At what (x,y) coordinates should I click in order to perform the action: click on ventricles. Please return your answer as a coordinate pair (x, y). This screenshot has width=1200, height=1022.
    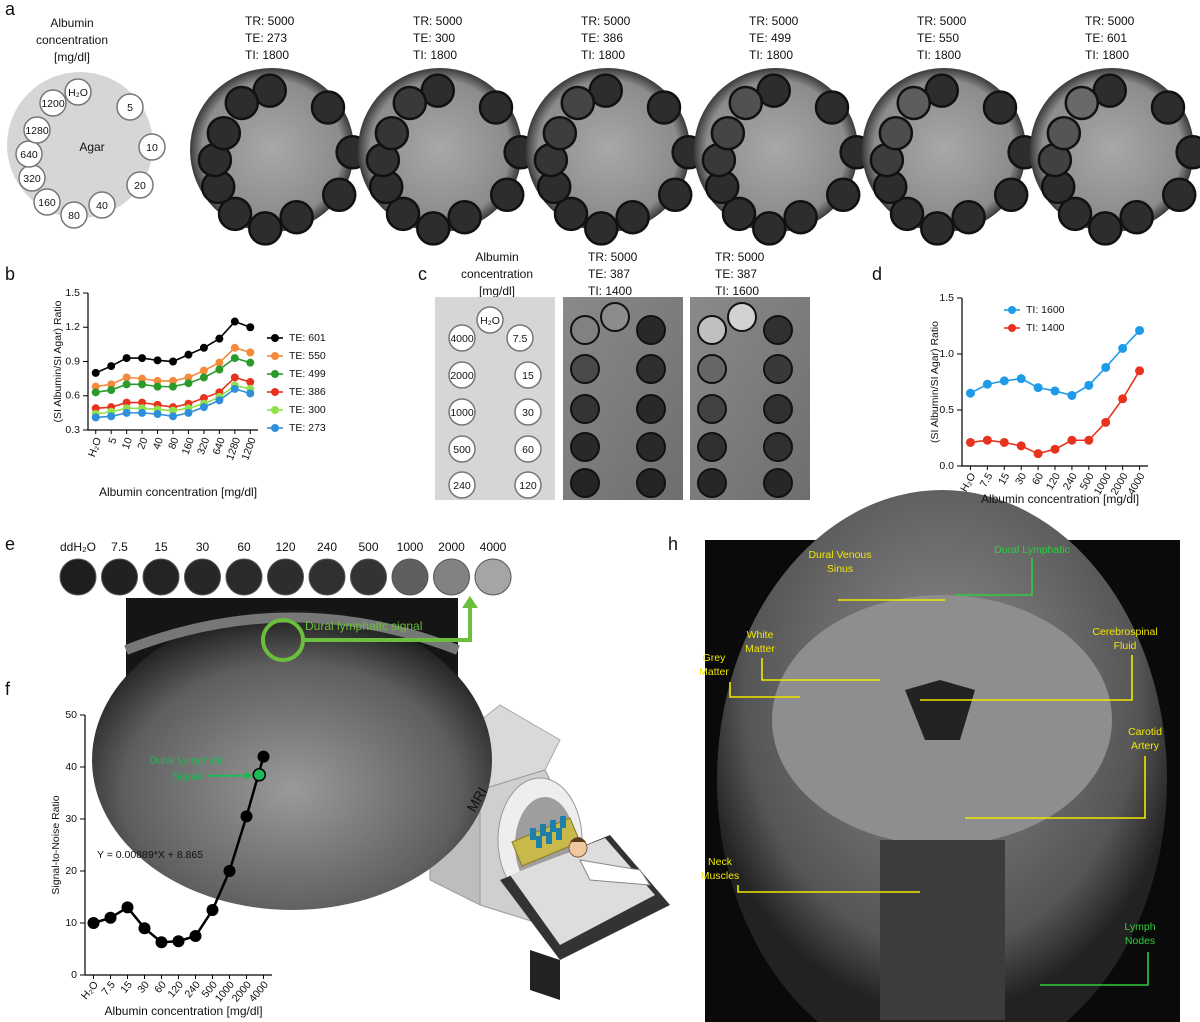
    Looking at the image, I should click on (940, 710).